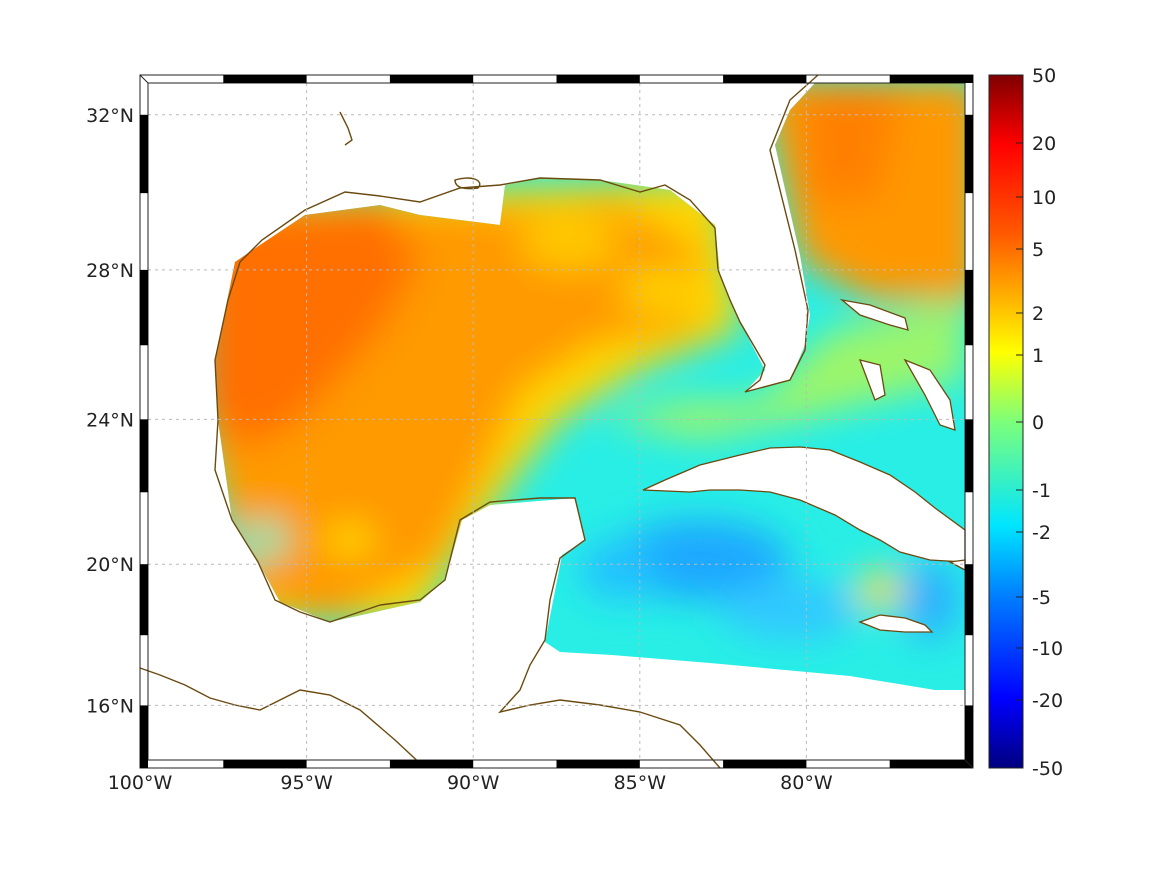 Image resolution: width=1167 pixels, height=875 pixels. I want to click on colorbar-tick-label: -10, so click(1047, 649).